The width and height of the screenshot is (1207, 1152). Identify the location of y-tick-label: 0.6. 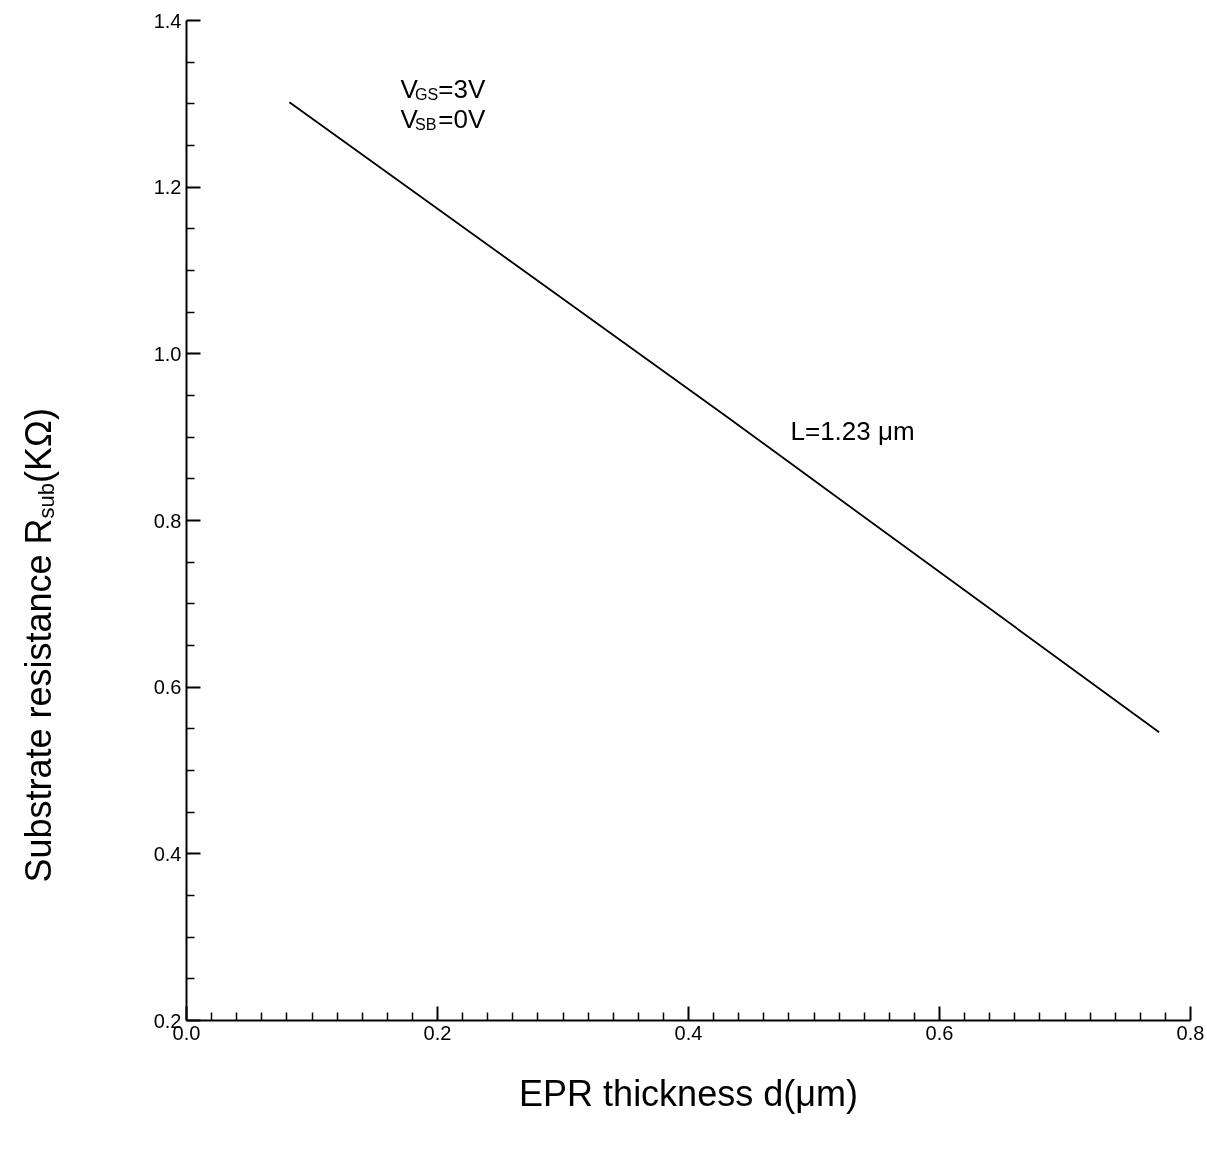
(167, 687).